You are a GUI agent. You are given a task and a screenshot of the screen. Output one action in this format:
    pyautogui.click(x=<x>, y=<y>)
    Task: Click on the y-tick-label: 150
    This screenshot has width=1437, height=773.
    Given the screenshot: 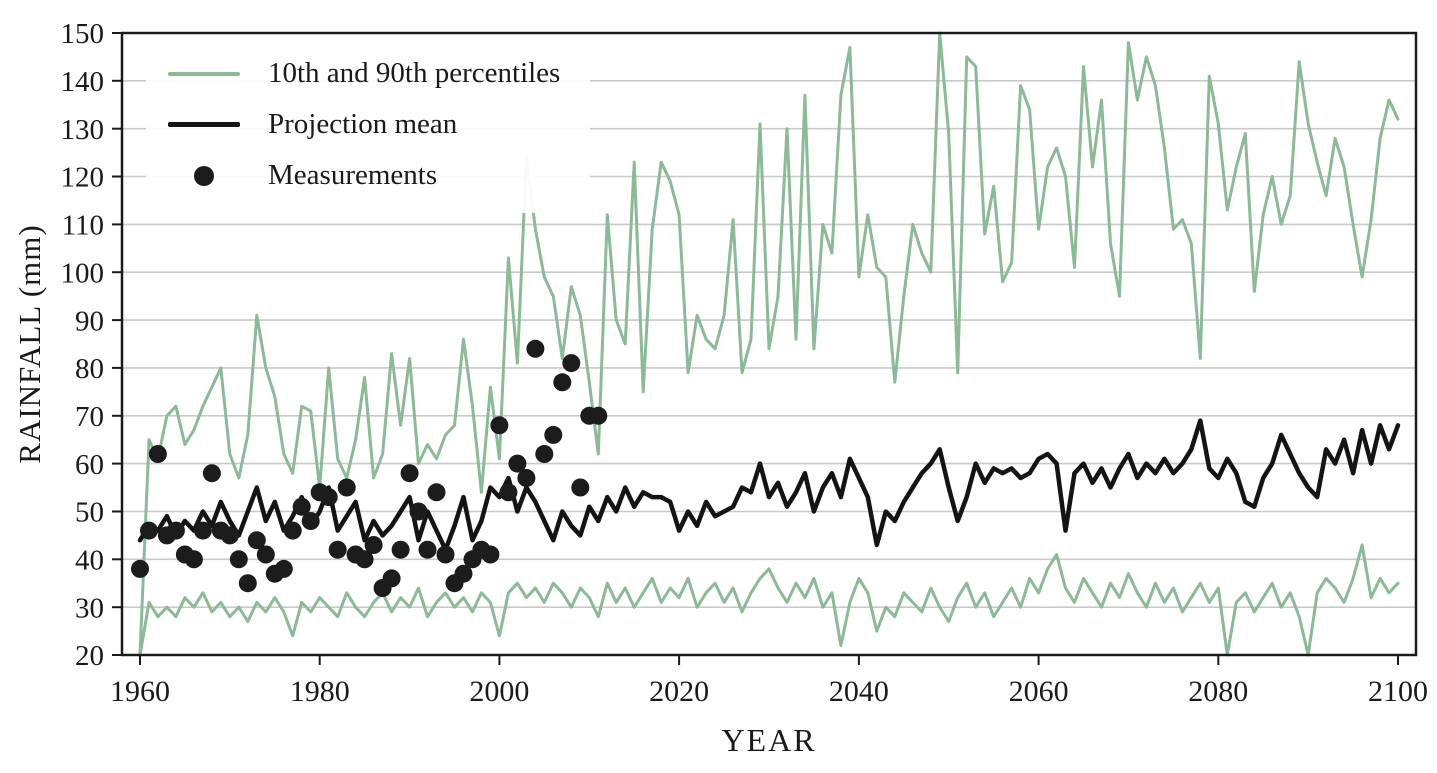 What is the action you would take?
    pyautogui.click(x=83, y=34)
    